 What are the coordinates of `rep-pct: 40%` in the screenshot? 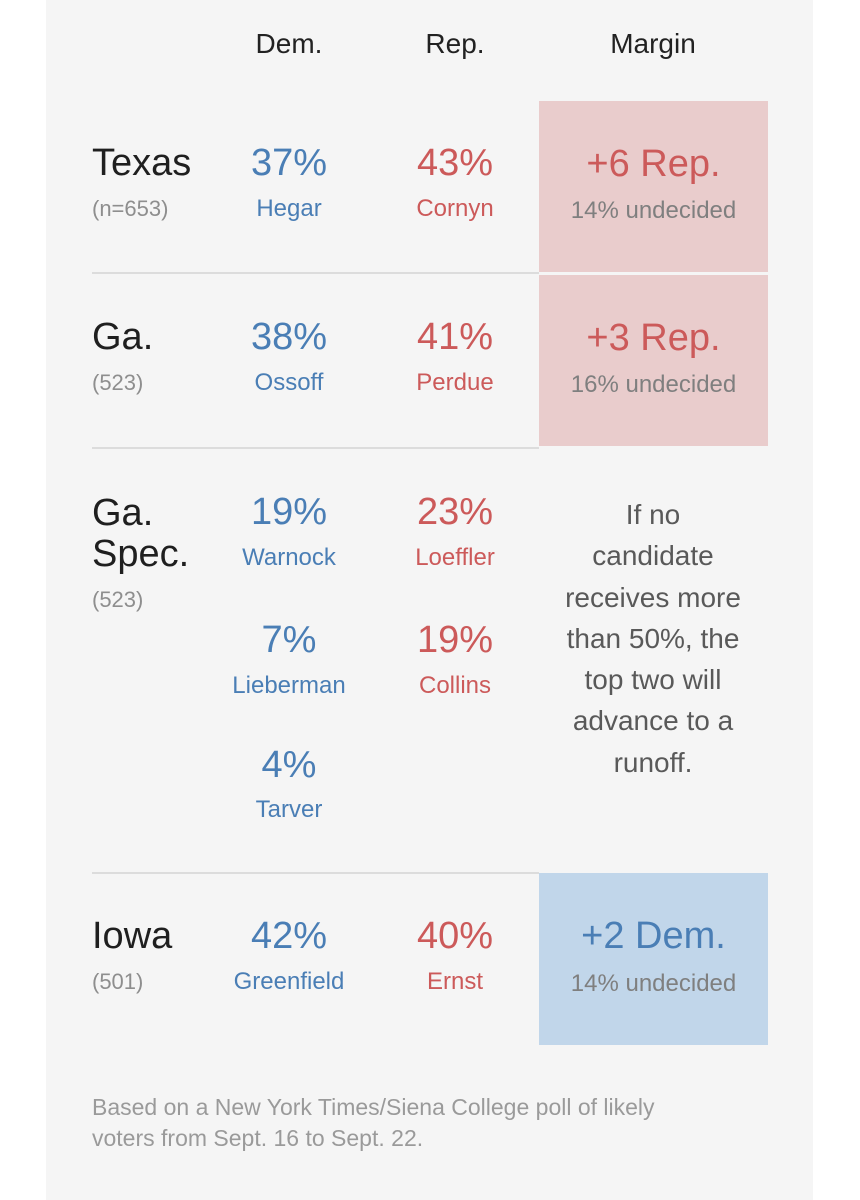 It's located at (455, 936).